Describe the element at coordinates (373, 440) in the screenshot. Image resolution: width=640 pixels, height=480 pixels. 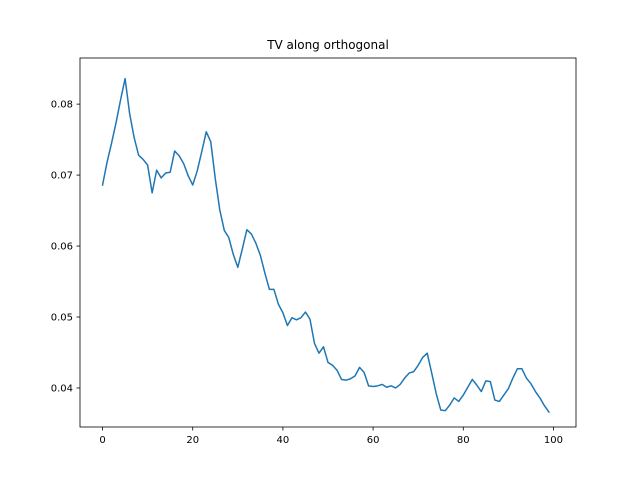
I see `x-tick-label: 60` at that location.